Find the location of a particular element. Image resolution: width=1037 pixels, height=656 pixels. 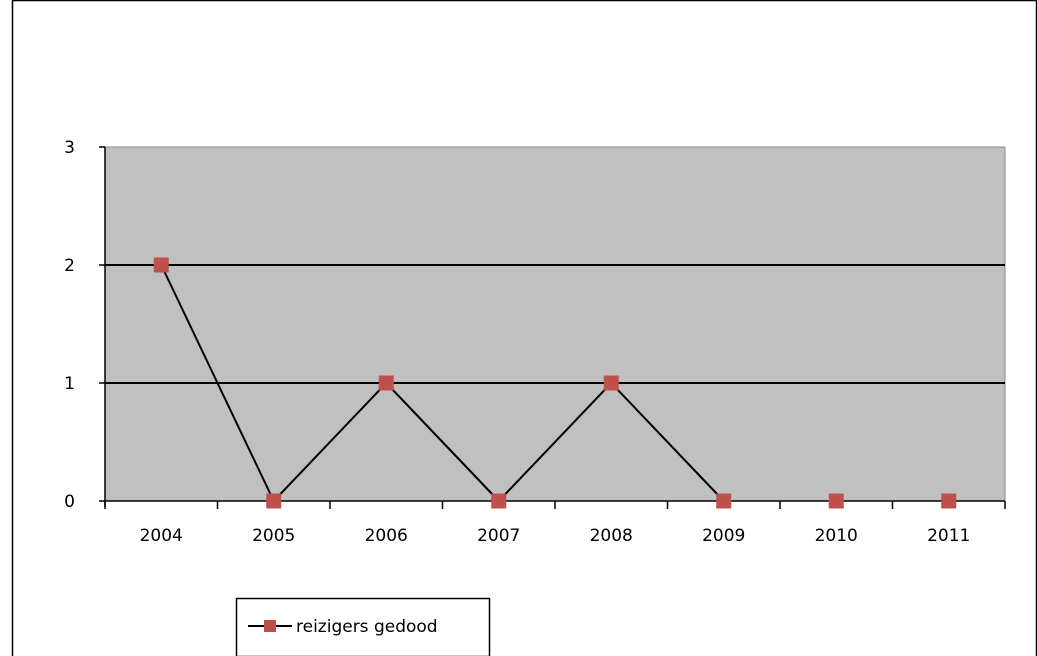

y-tick-label: 3 is located at coordinates (69, 148).